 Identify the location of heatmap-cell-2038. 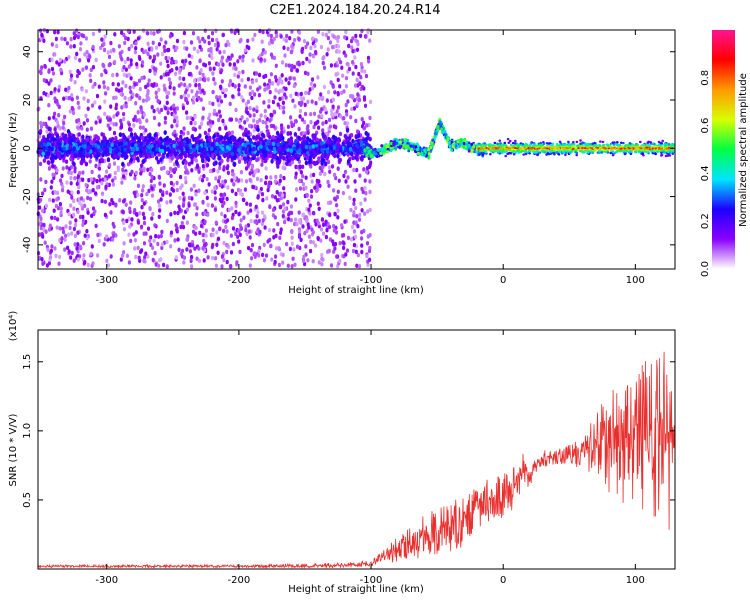
(254, 175).